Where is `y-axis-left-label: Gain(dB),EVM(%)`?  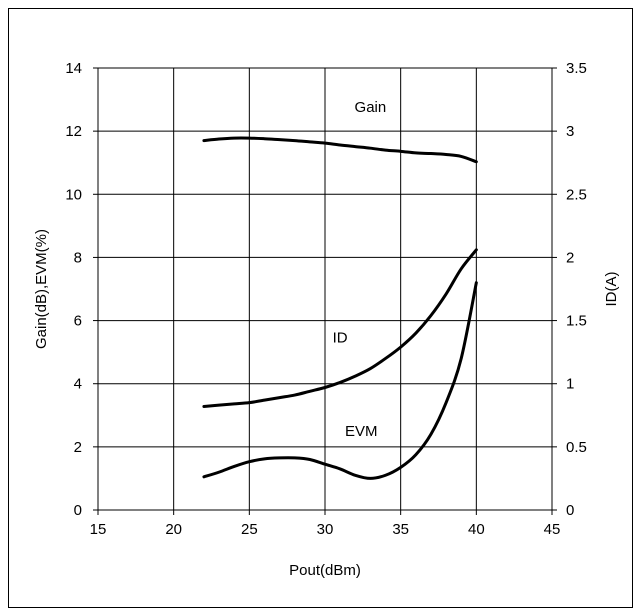
y-axis-left-label: Gain(dB),EVM(%) is located at coordinates (41, 289).